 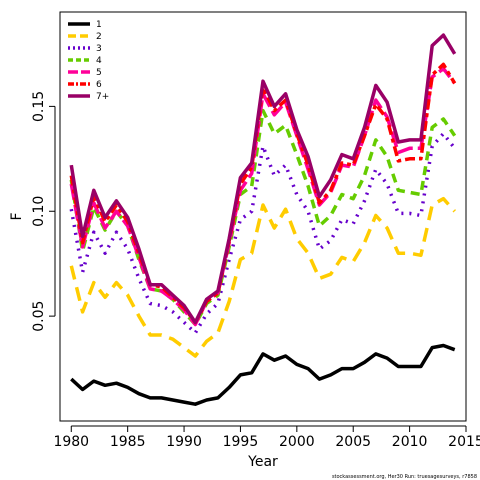 What do you see at coordinates (128, 442) in the screenshot?
I see `x-tick-label: 1985` at bounding box center [128, 442].